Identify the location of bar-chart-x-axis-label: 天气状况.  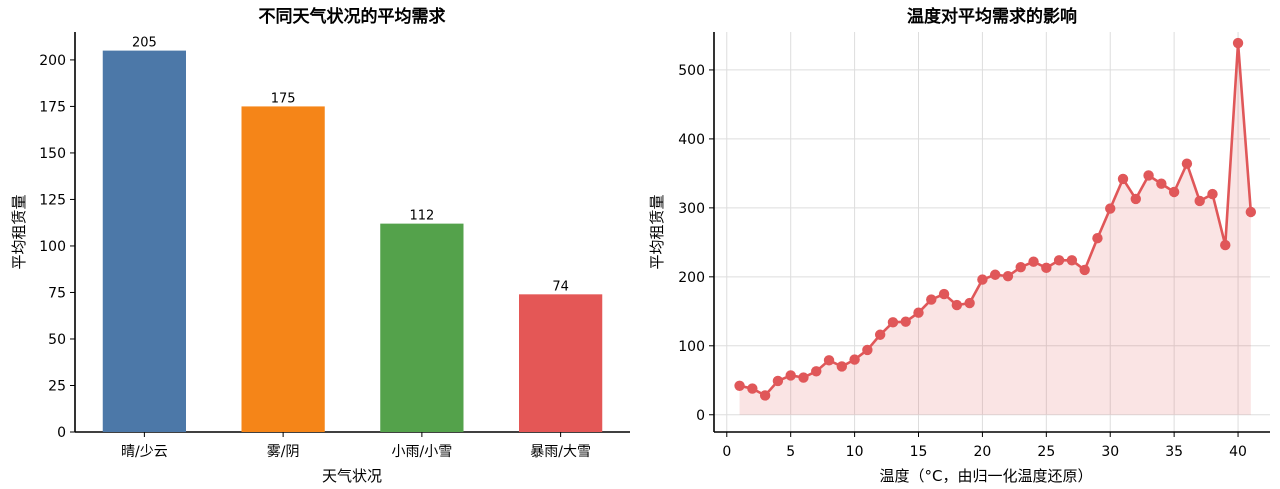
(352, 476).